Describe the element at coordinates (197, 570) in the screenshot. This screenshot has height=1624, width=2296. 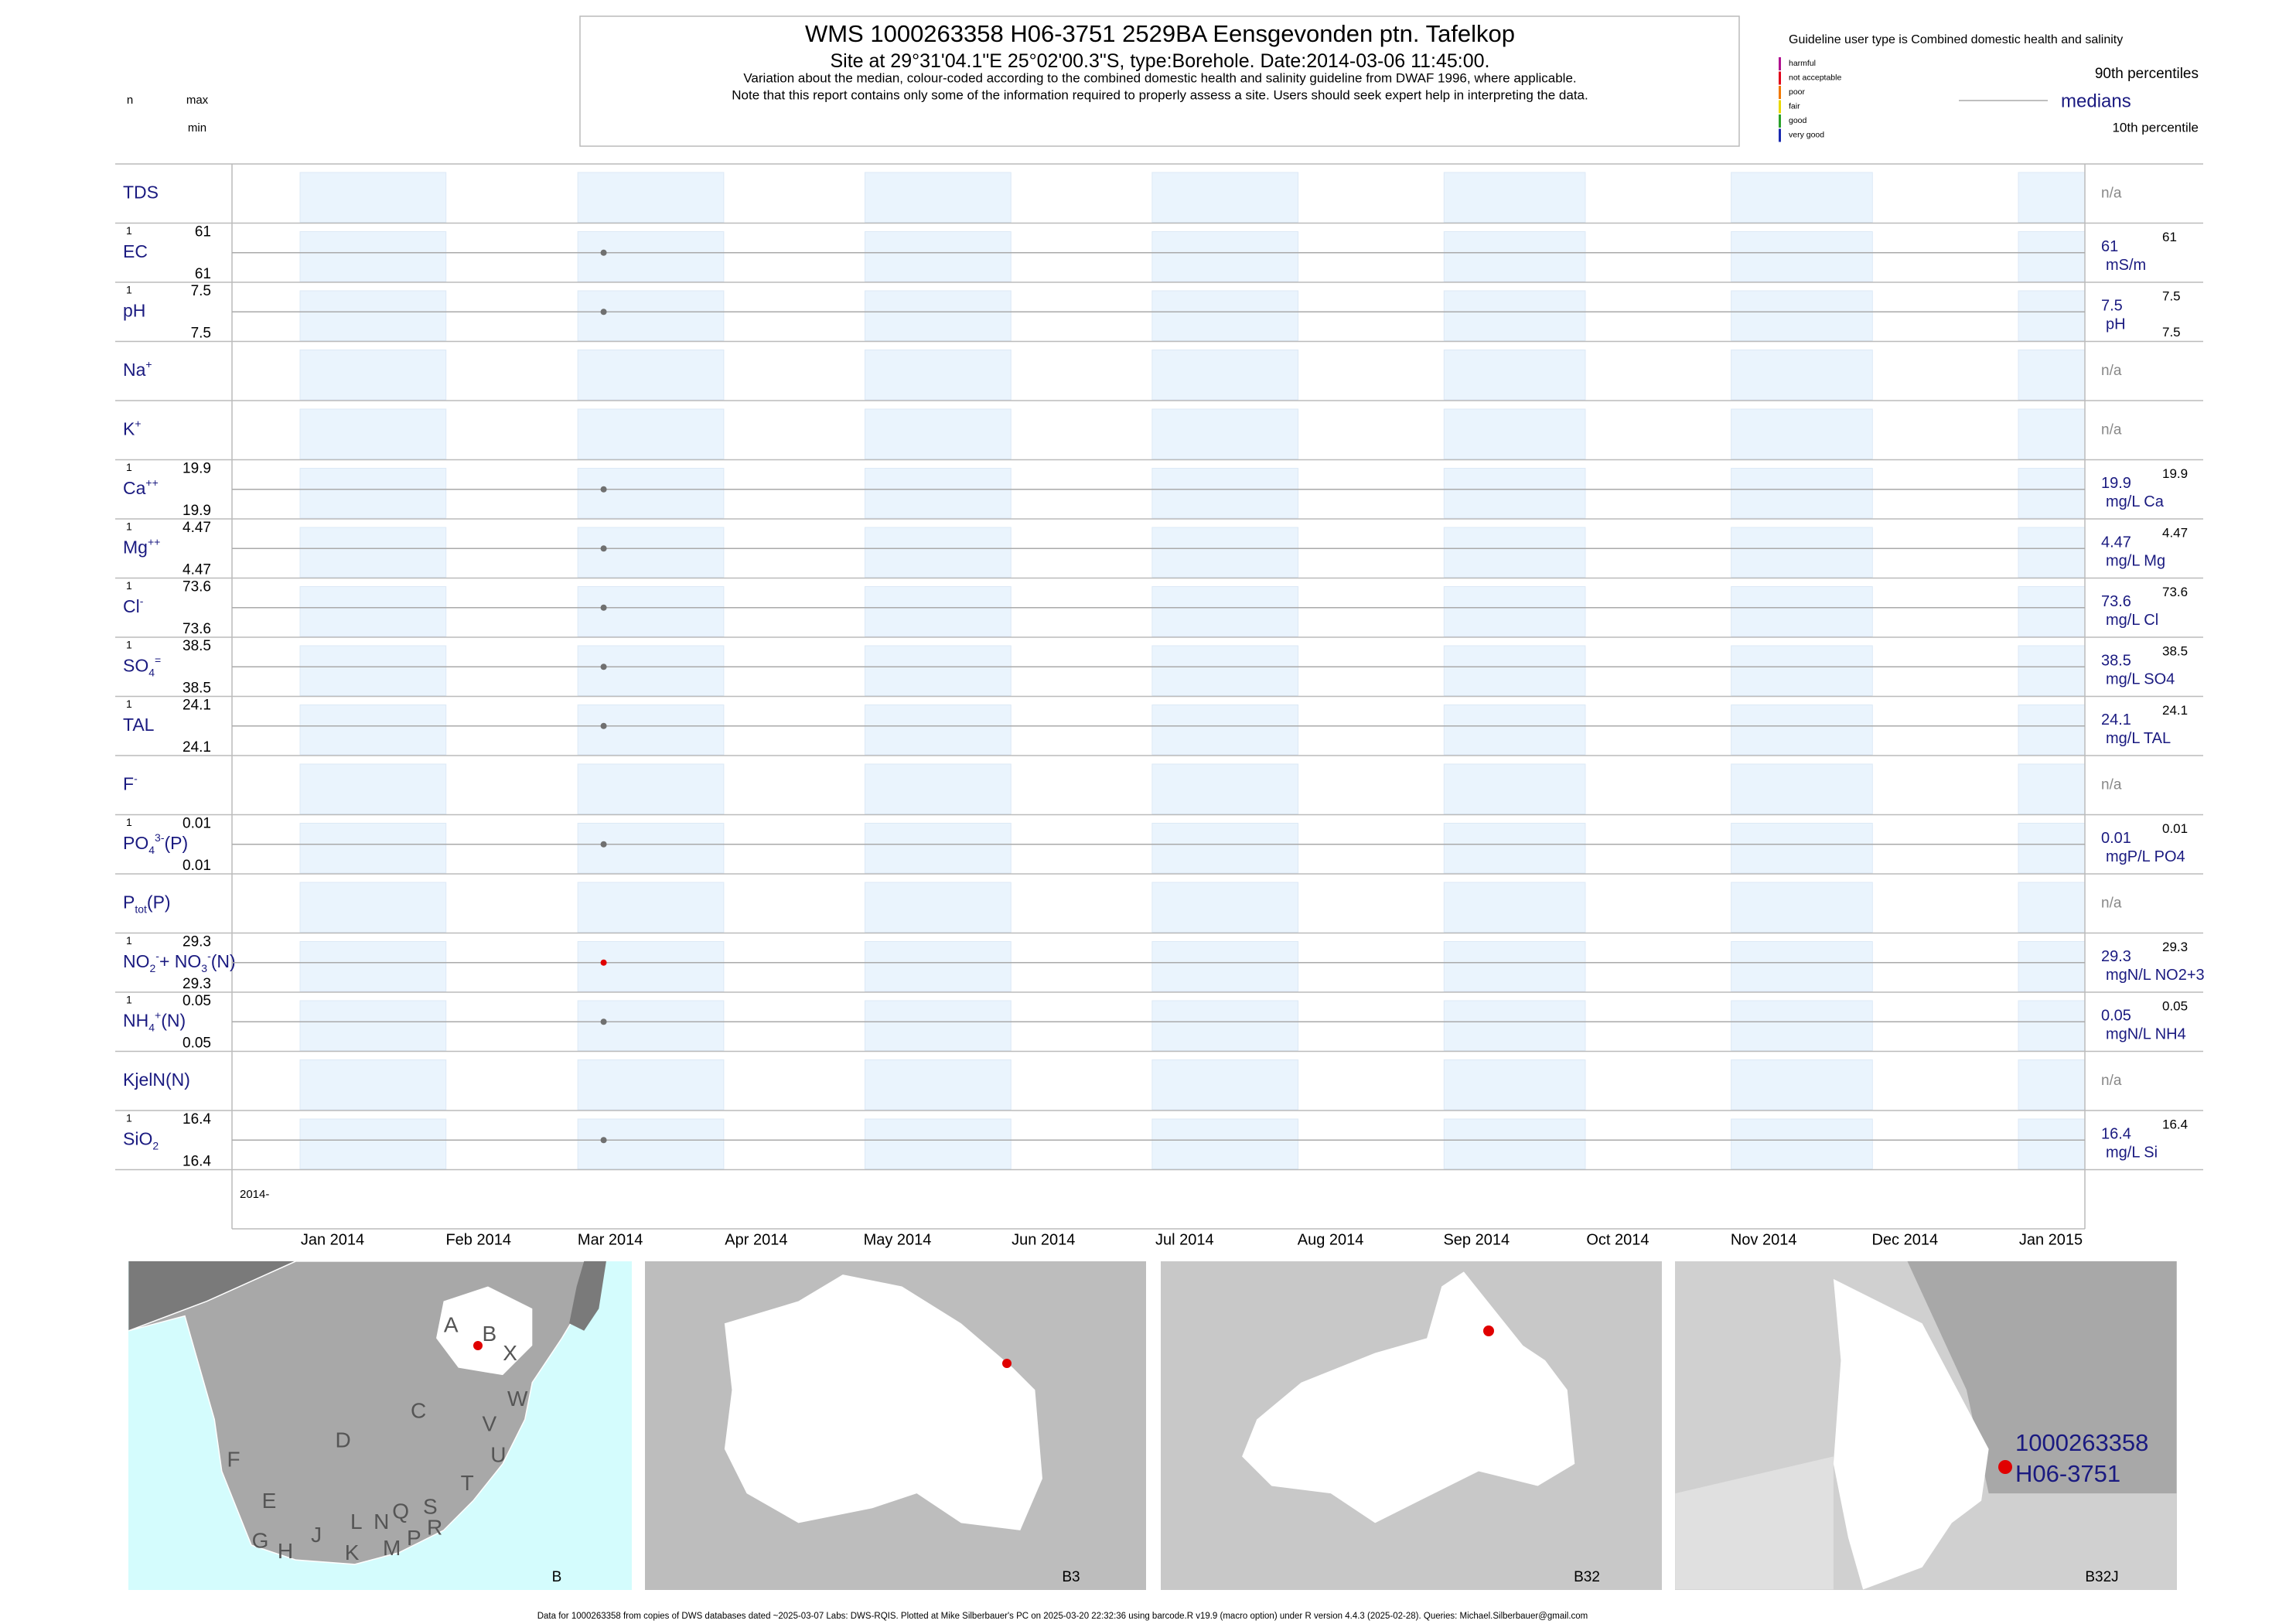
I see `min-value: 4.47` at that location.